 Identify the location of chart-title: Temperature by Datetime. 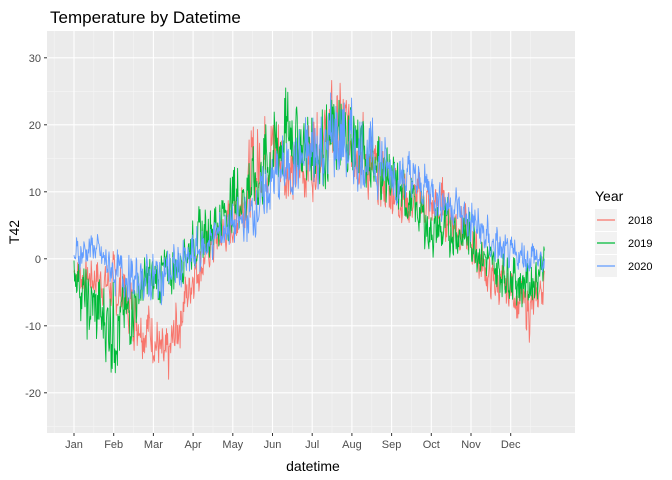
(145, 17).